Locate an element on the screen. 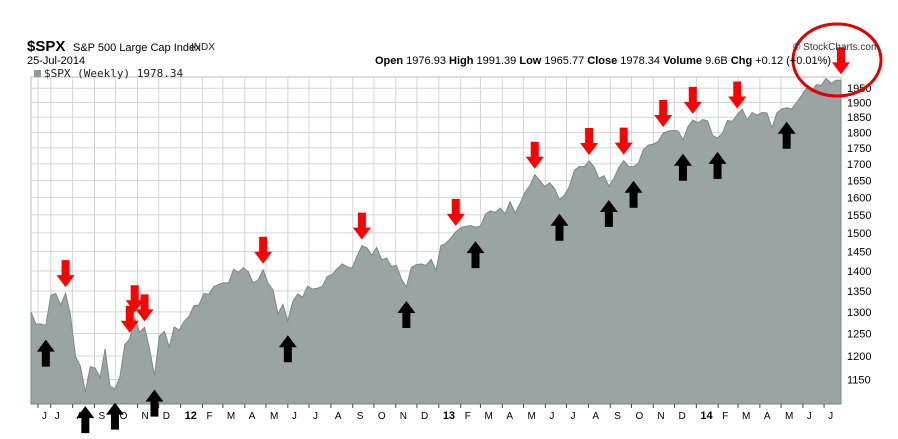 This screenshot has height=439, width=898. low-label: Low is located at coordinates (530, 61).